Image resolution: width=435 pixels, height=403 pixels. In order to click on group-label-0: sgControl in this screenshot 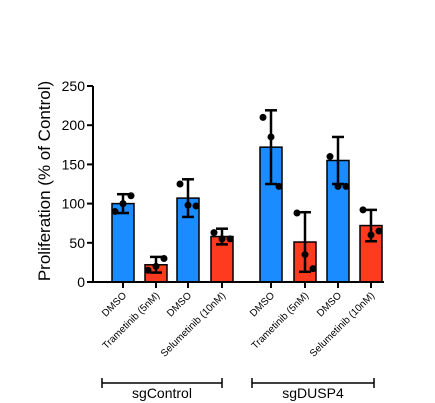, I will do `click(162, 393)`.